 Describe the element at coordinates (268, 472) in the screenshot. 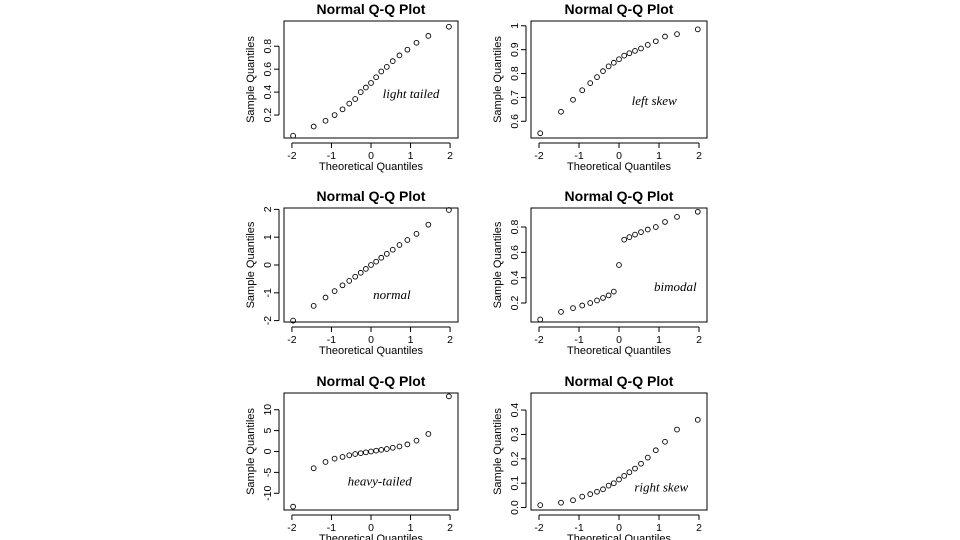

I see `y-tick-label: -5` at that location.